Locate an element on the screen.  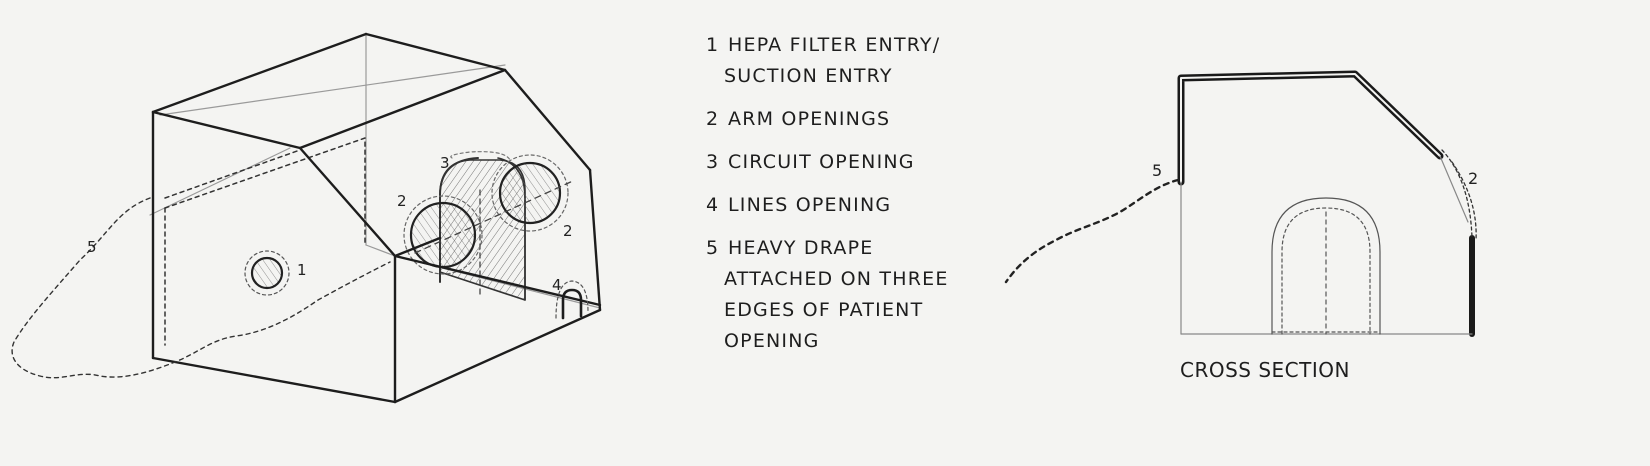
callout-5: 5 is located at coordinates (92, 247).